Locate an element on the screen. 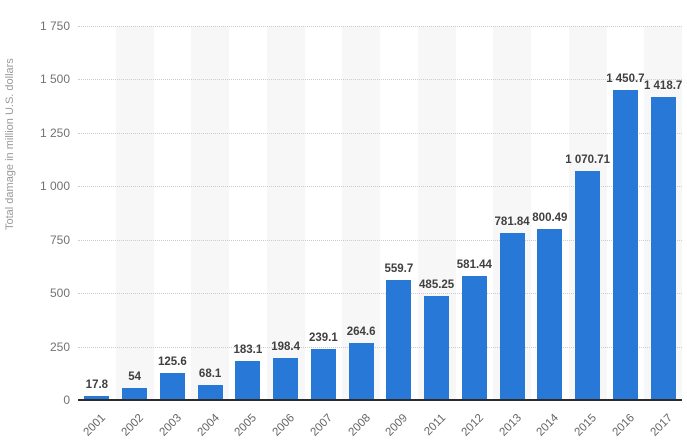 The width and height of the screenshot is (687, 447). x-tick-label-2008: 2008 is located at coordinates (359, 425).